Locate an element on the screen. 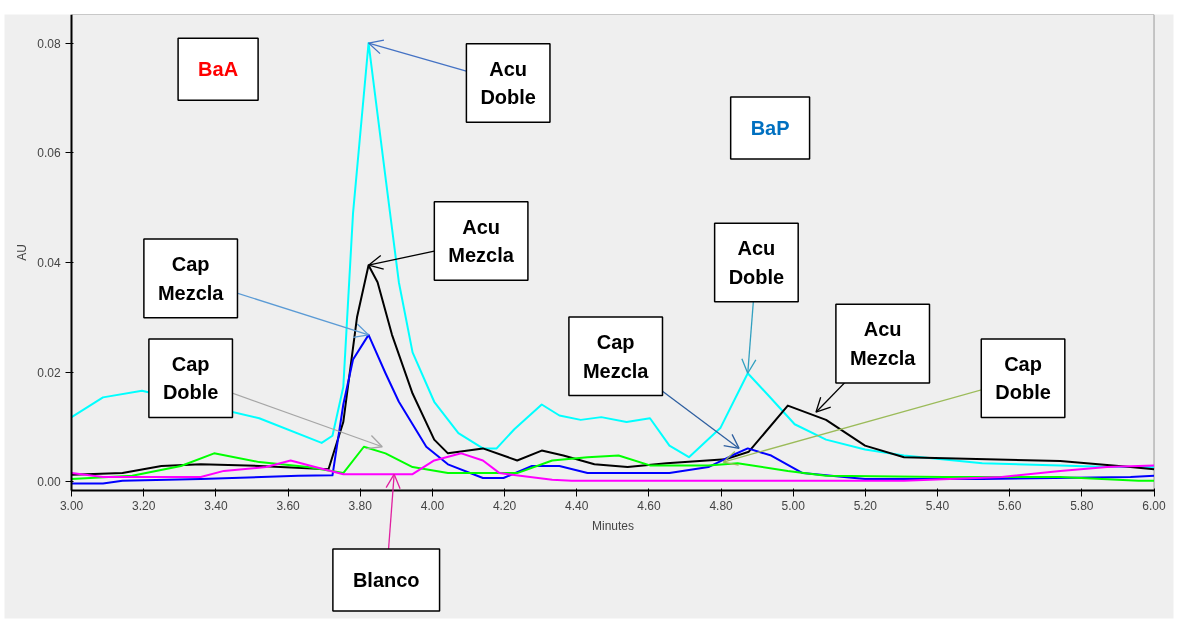 The height and width of the screenshot is (626, 1181). x-tick-label: 5.00 is located at coordinates (793, 506).